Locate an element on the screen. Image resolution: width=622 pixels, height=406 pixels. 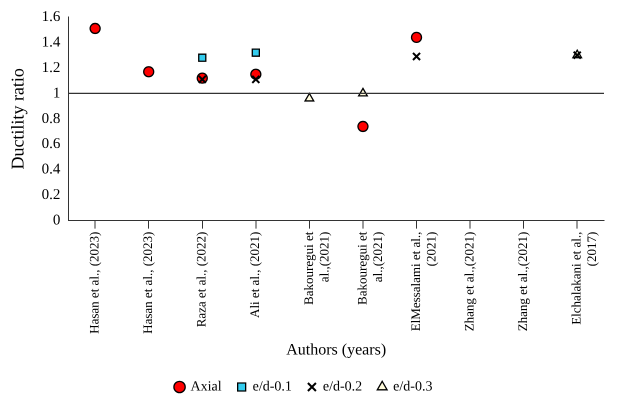
y-tick-label: 1.6 is located at coordinates (51, 16).